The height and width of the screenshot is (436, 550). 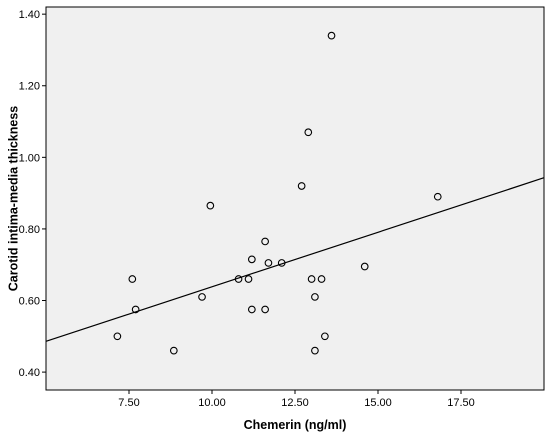 I want to click on y-tick-label: 1.00, so click(x=29, y=158).